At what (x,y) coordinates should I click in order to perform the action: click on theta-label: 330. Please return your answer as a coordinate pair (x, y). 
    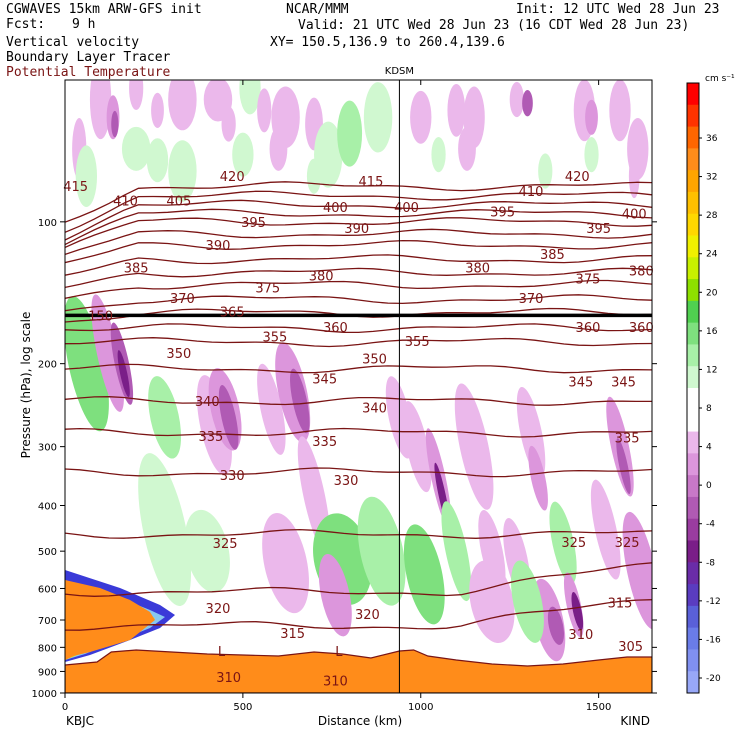
    Looking at the image, I should click on (346, 481).